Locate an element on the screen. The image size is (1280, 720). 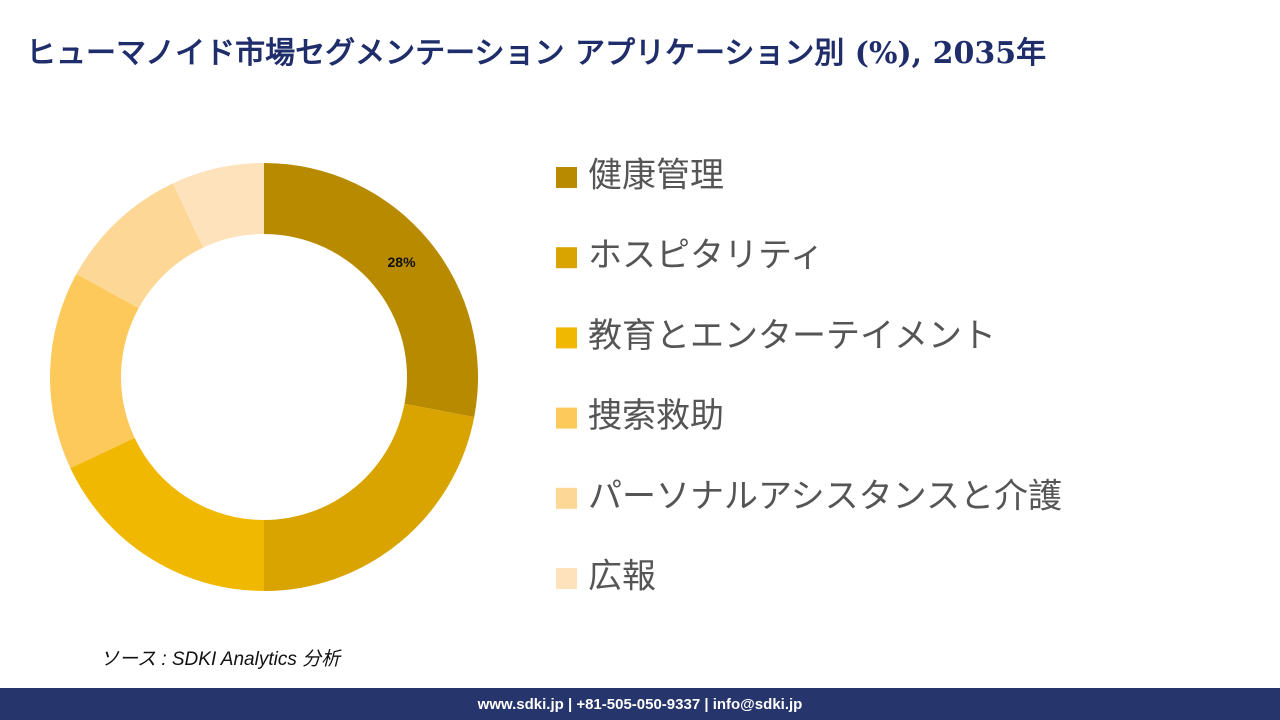
data-label: 28% is located at coordinates (402, 262).